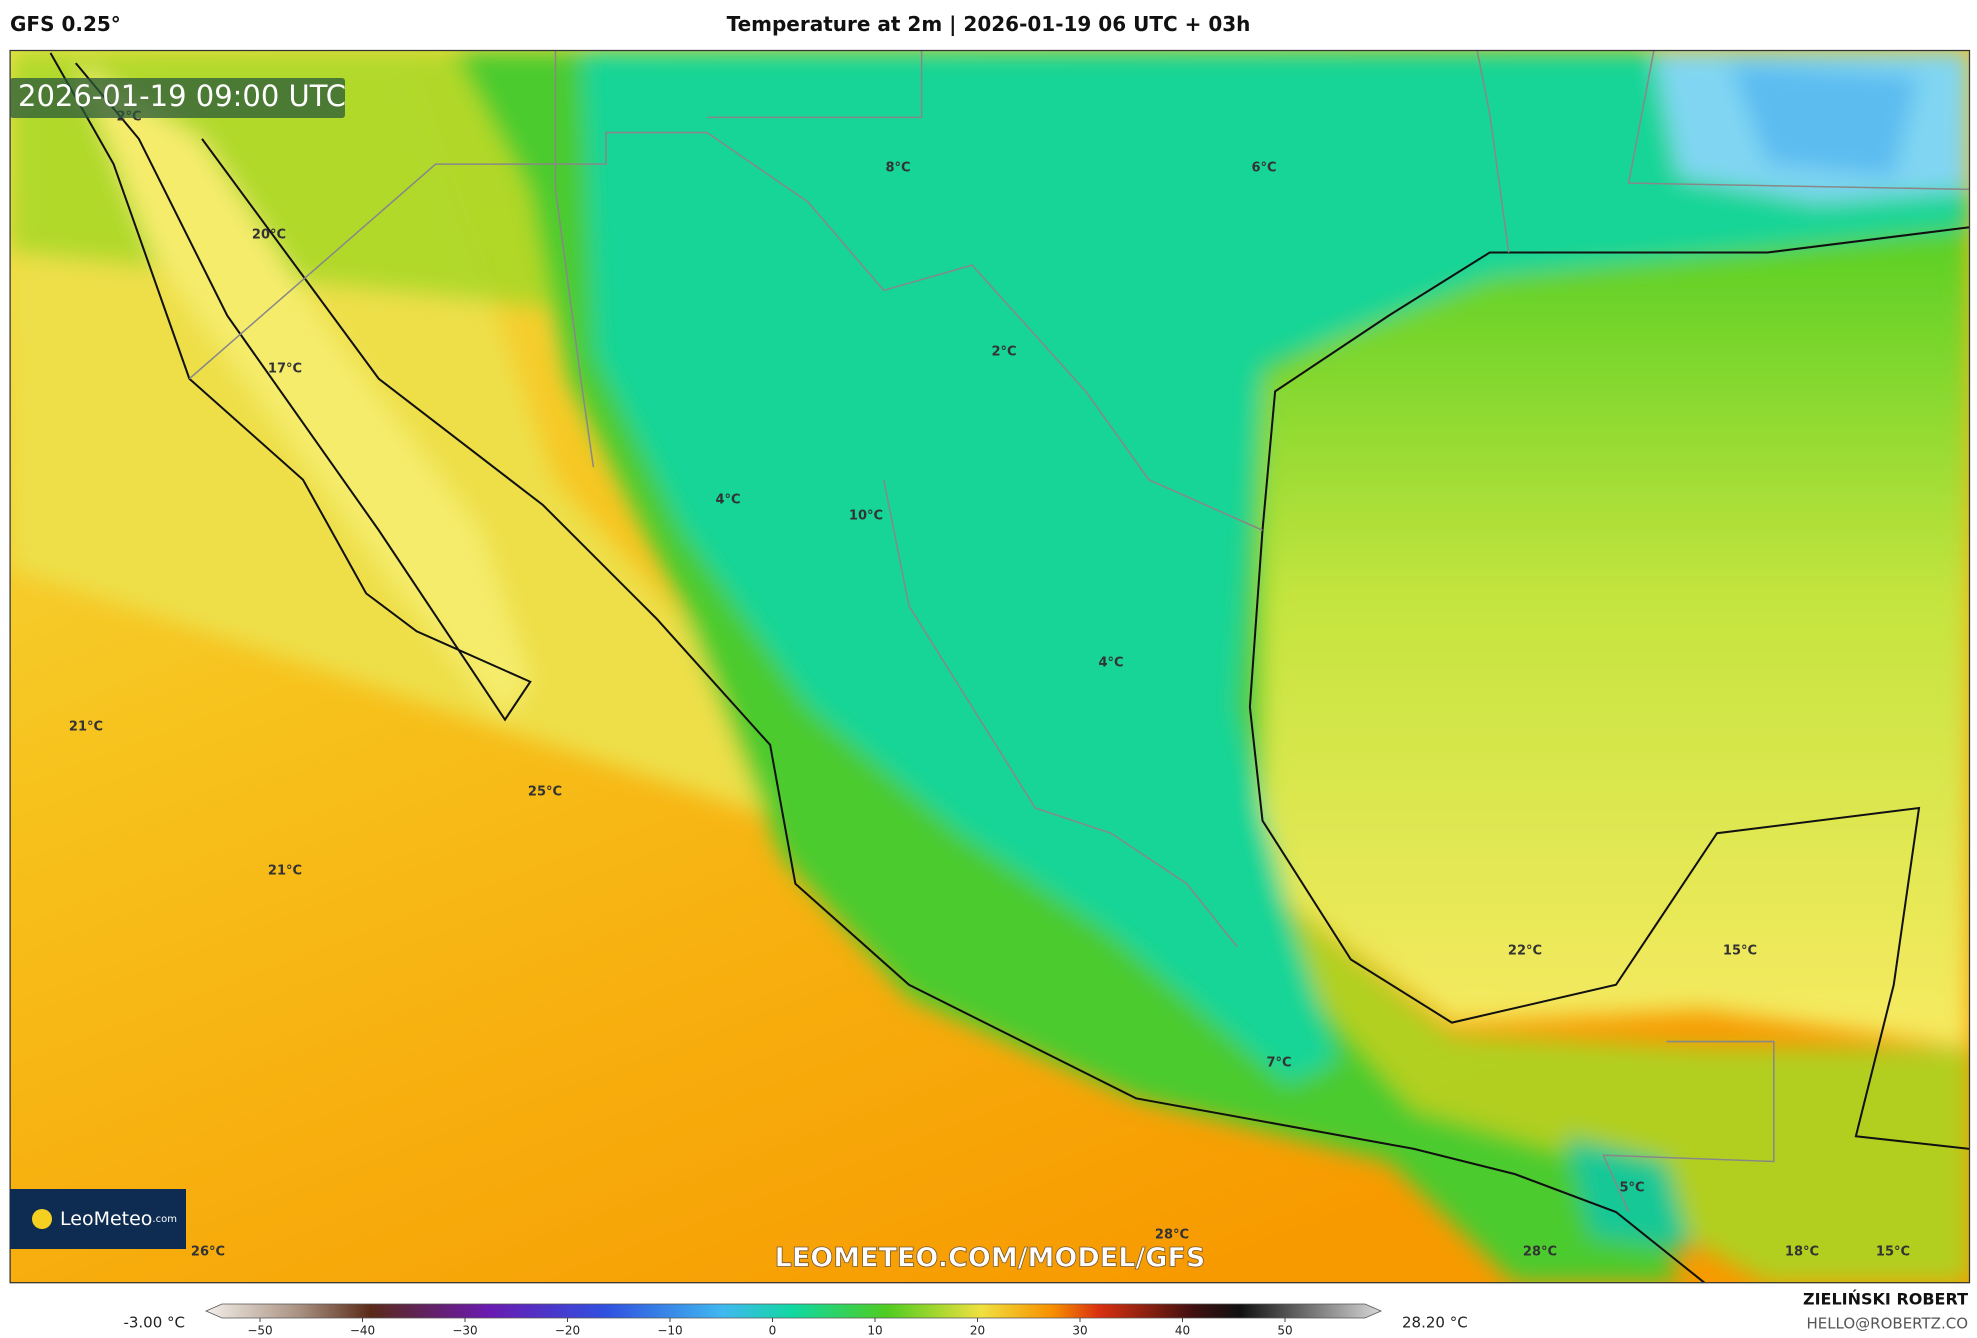 The height and width of the screenshot is (1338, 1977). What do you see at coordinates (1003, 352) in the screenshot?
I see `temperature-label: 2°C` at bounding box center [1003, 352].